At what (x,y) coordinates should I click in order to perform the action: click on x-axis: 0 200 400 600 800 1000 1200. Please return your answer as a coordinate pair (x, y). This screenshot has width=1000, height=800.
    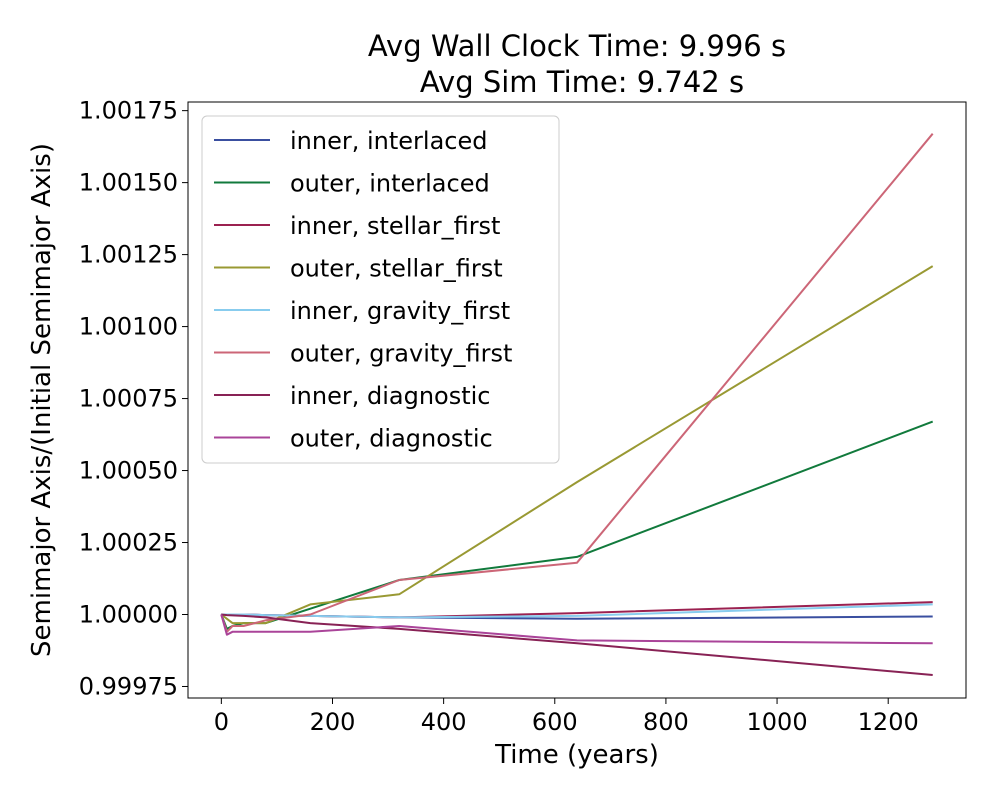
    Looking at the image, I should click on (566, 717).